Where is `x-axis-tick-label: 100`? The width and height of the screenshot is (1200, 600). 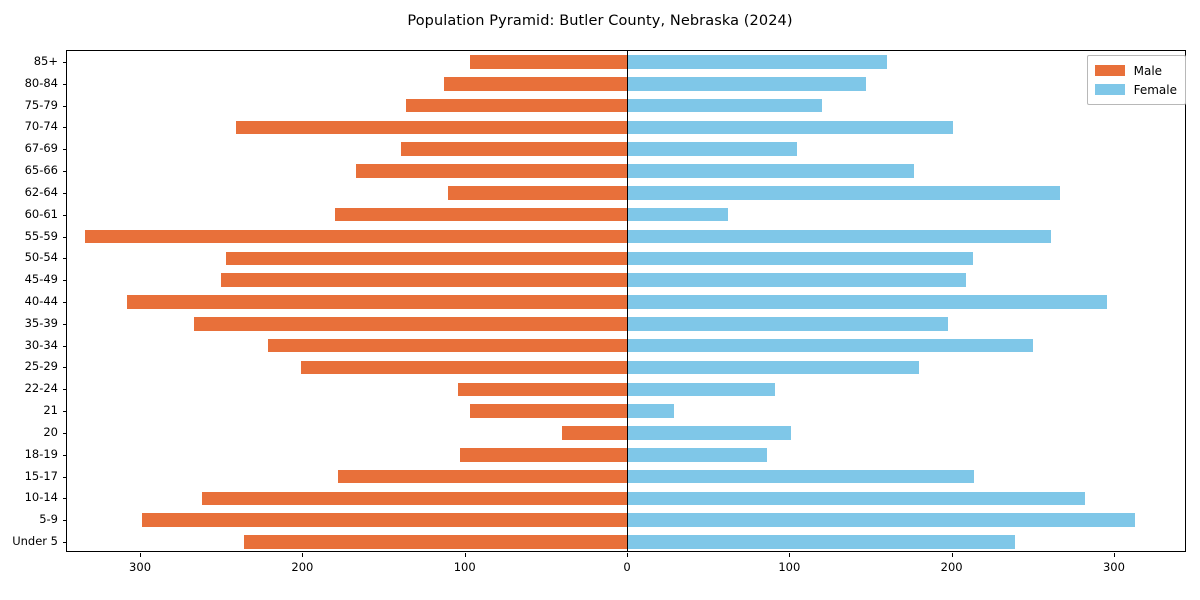
x-axis-tick-label: 100 is located at coordinates (464, 567).